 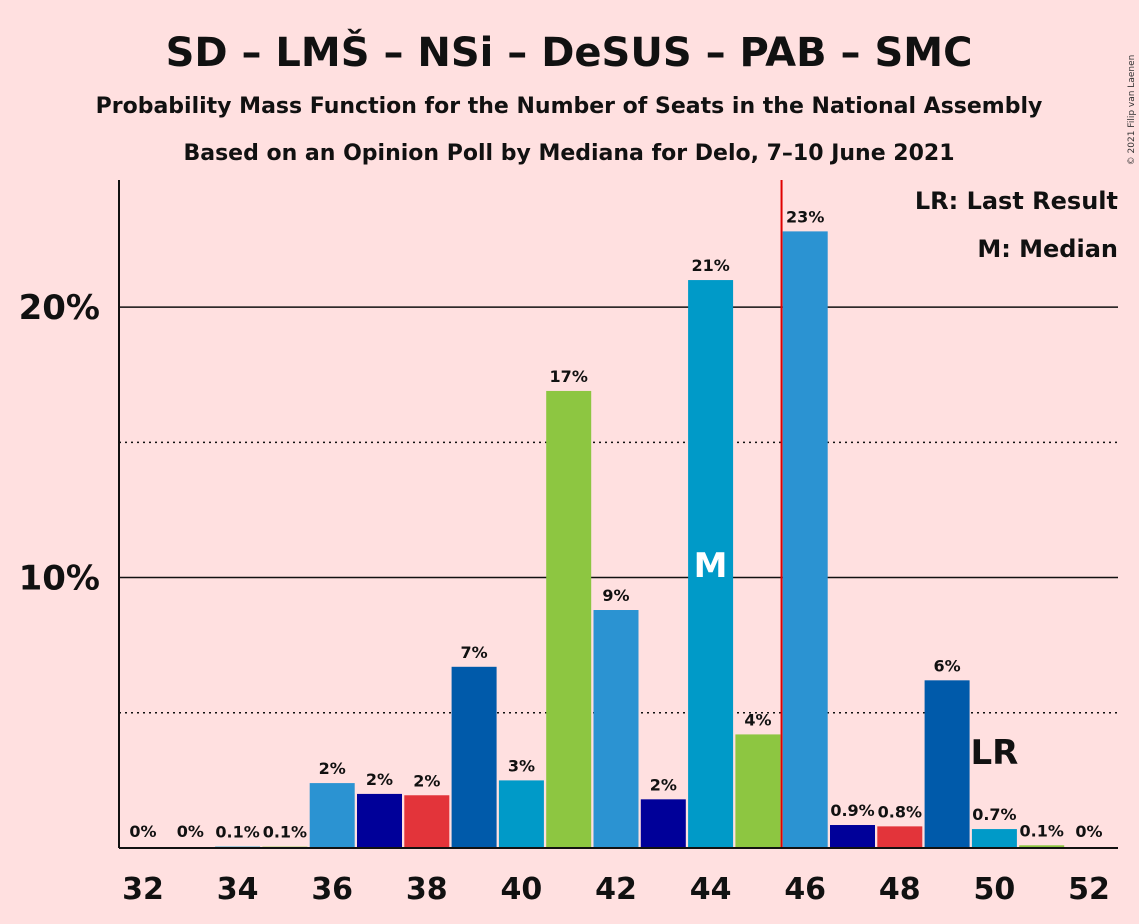 What do you see at coordinates (995, 889) in the screenshot?
I see `x-tick-label: 50` at bounding box center [995, 889].